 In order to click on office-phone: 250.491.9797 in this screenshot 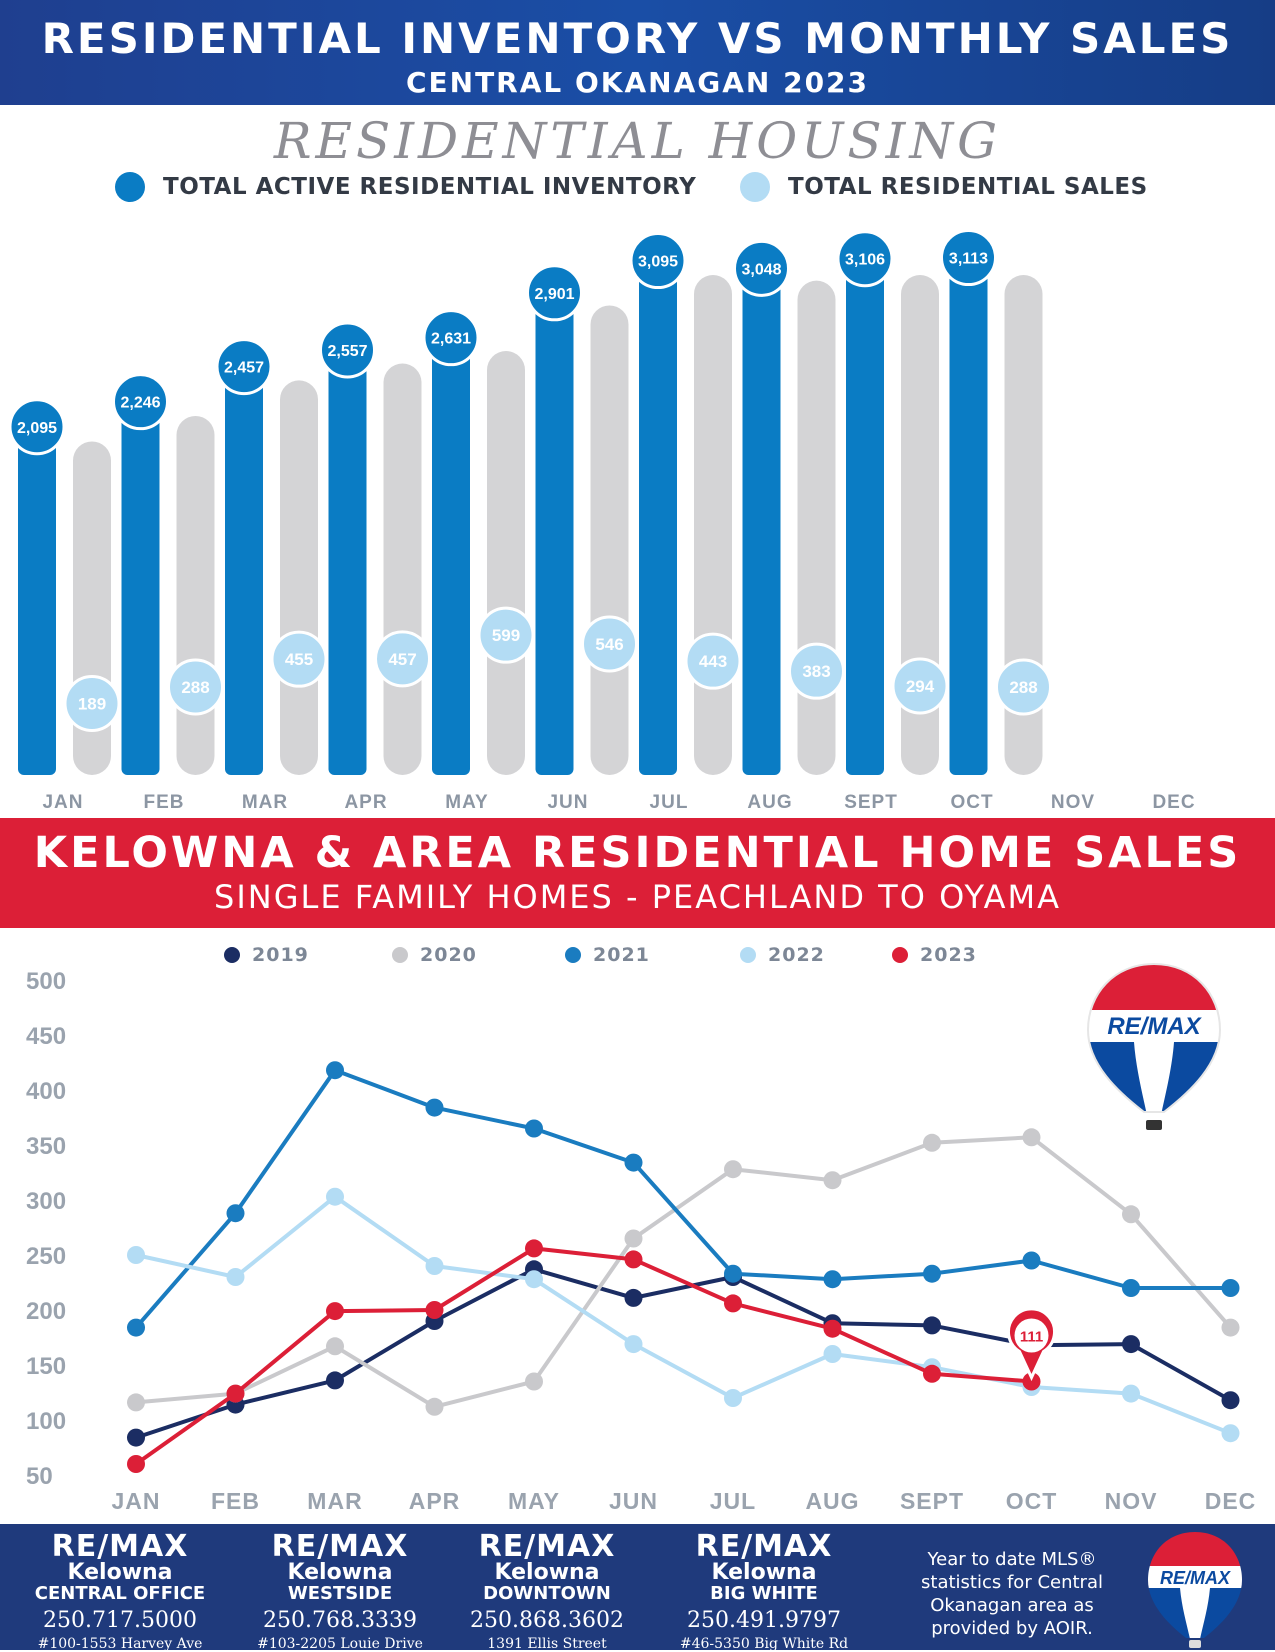, I will do `click(764, 1620)`.